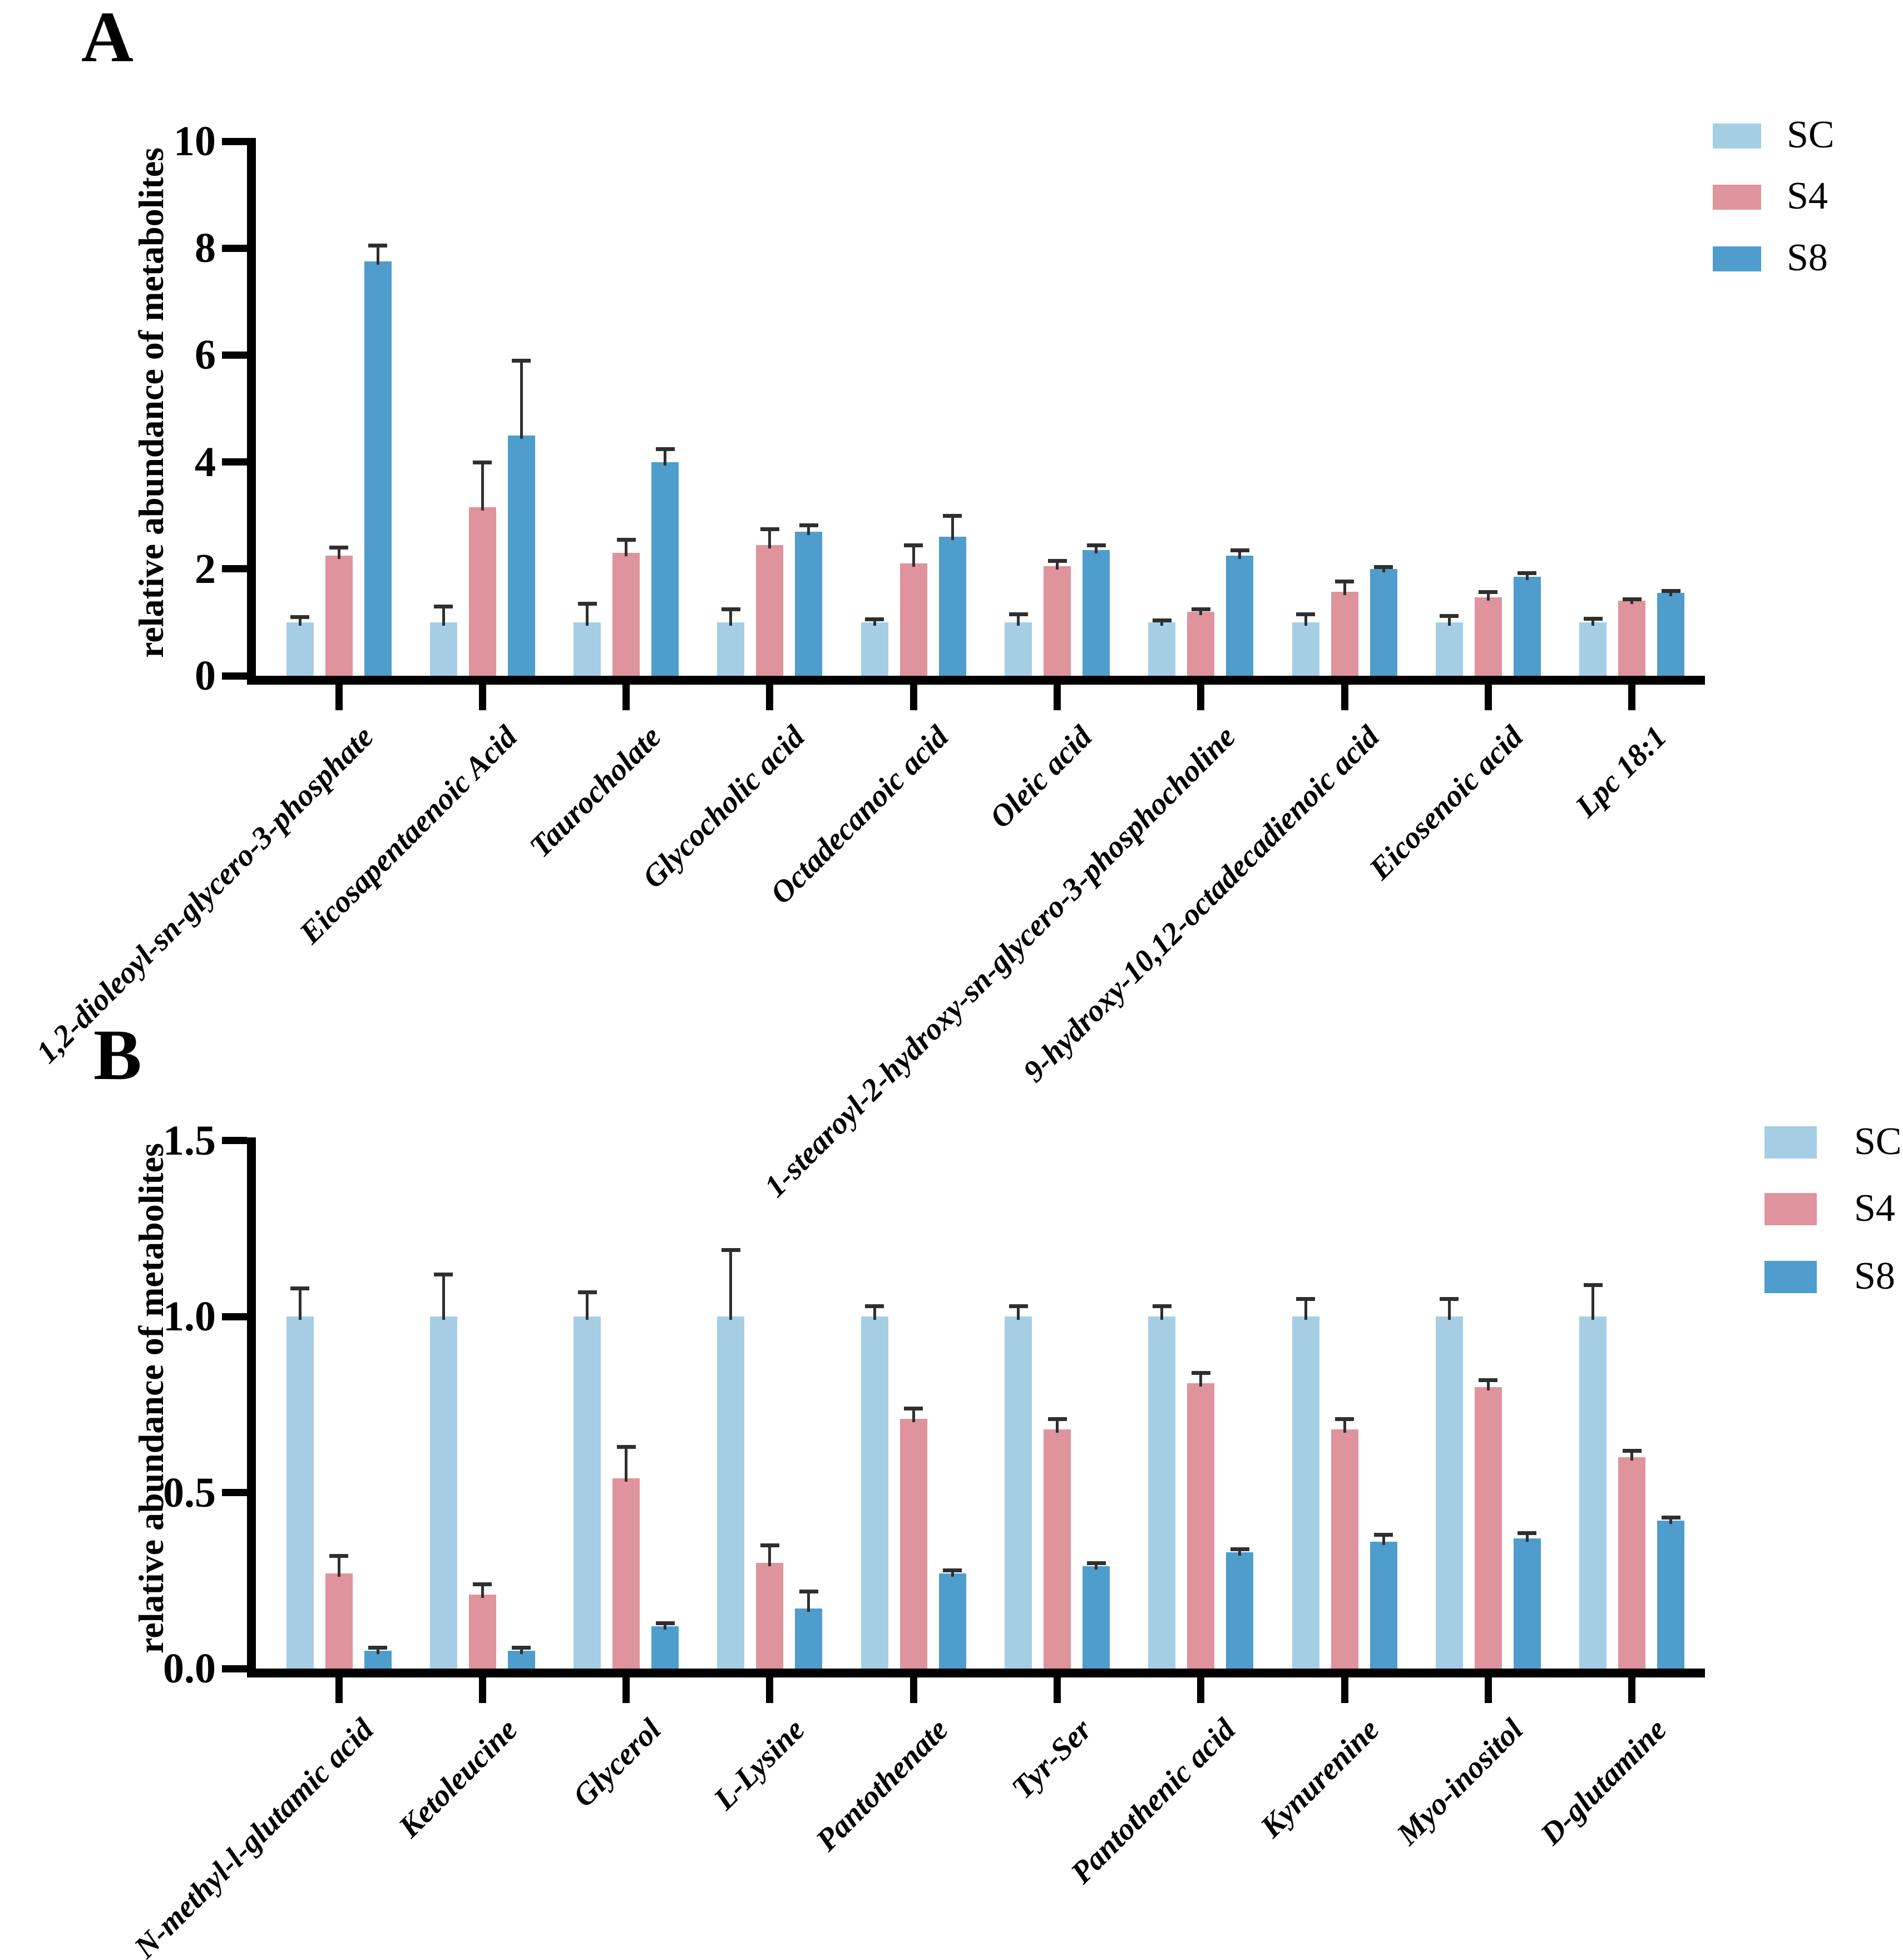  I want to click on panel-a-y-tick-label: 4, so click(205, 462).